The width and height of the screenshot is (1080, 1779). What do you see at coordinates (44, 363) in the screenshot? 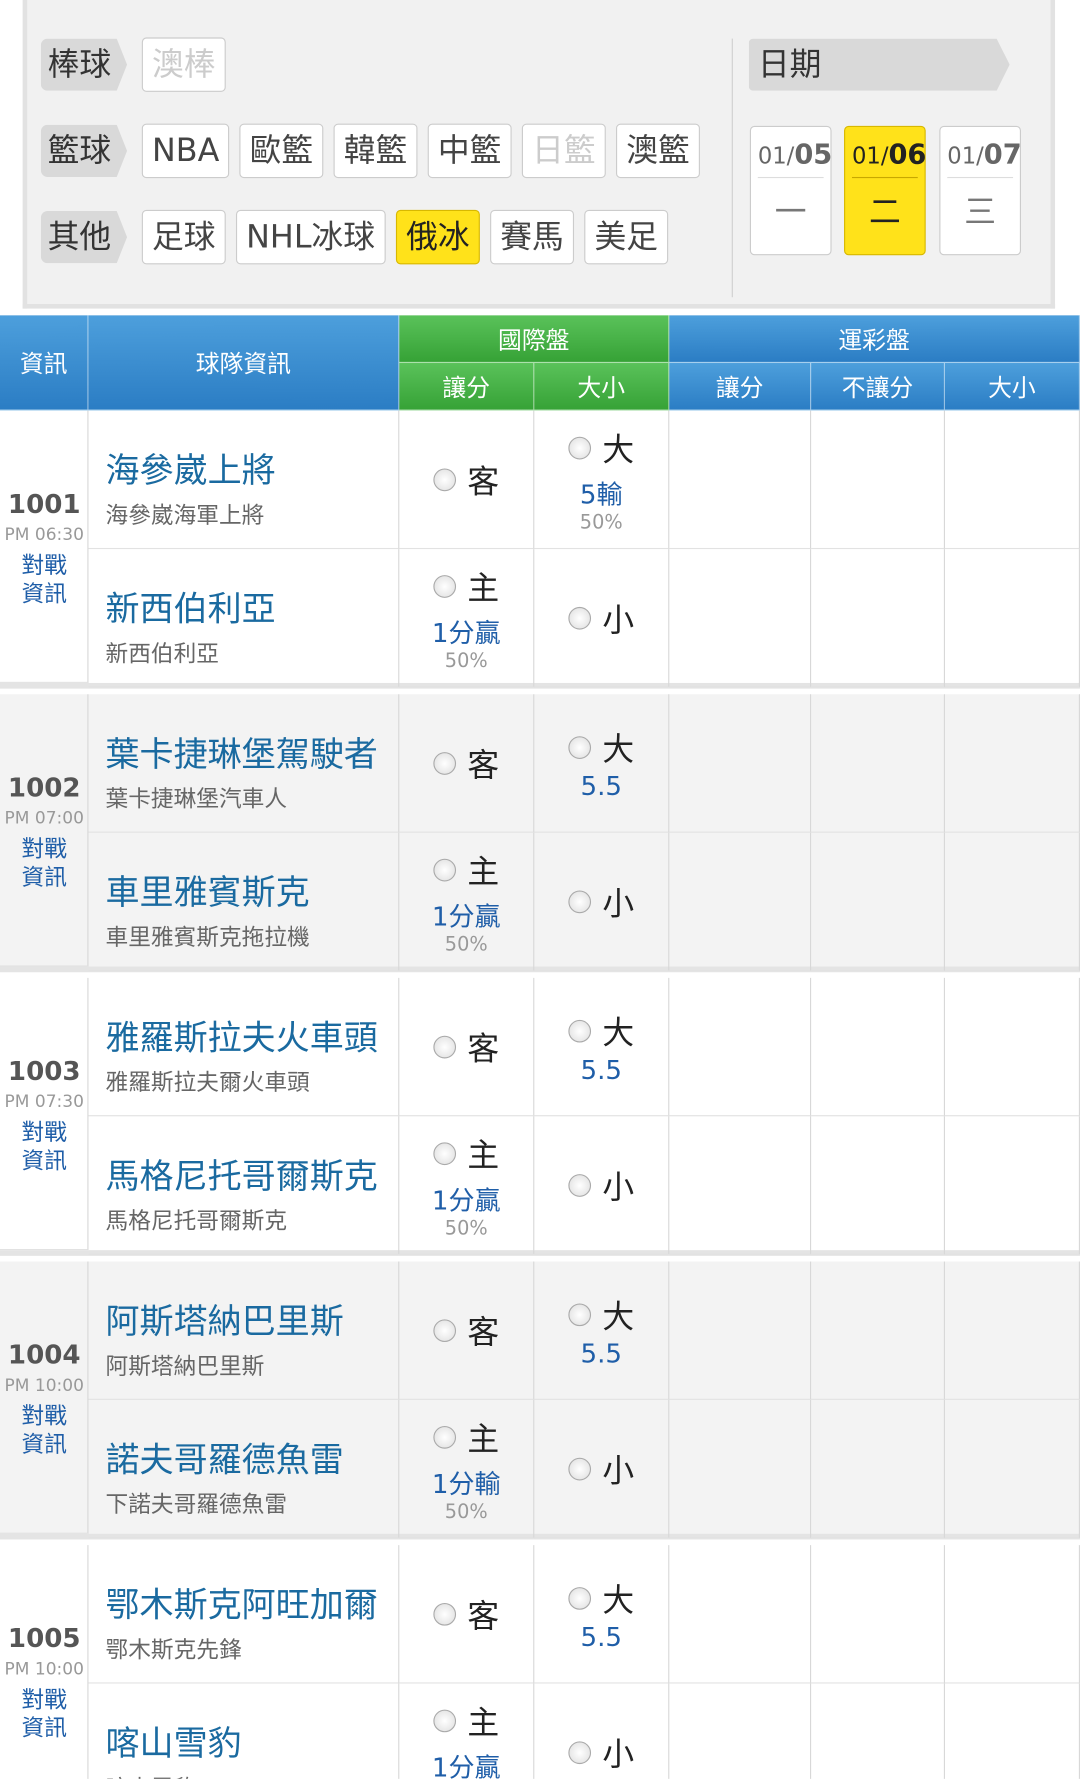
I see `header-cell: 資訊` at bounding box center [44, 363].